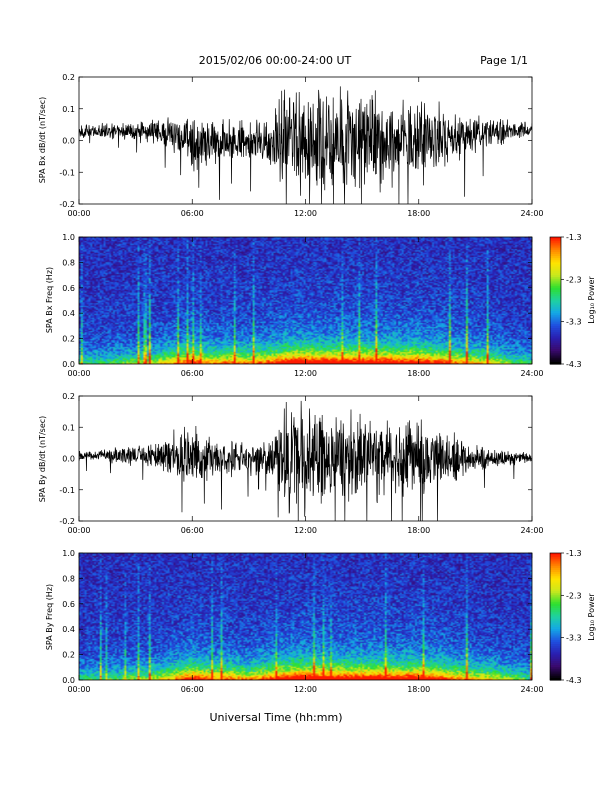 The width and height of the screenshot is (612, 792). What do you see at coordinates (67, 521) in the screenshot?
I see `y-tick-label: -0.2` at bounding box center [67, 521].